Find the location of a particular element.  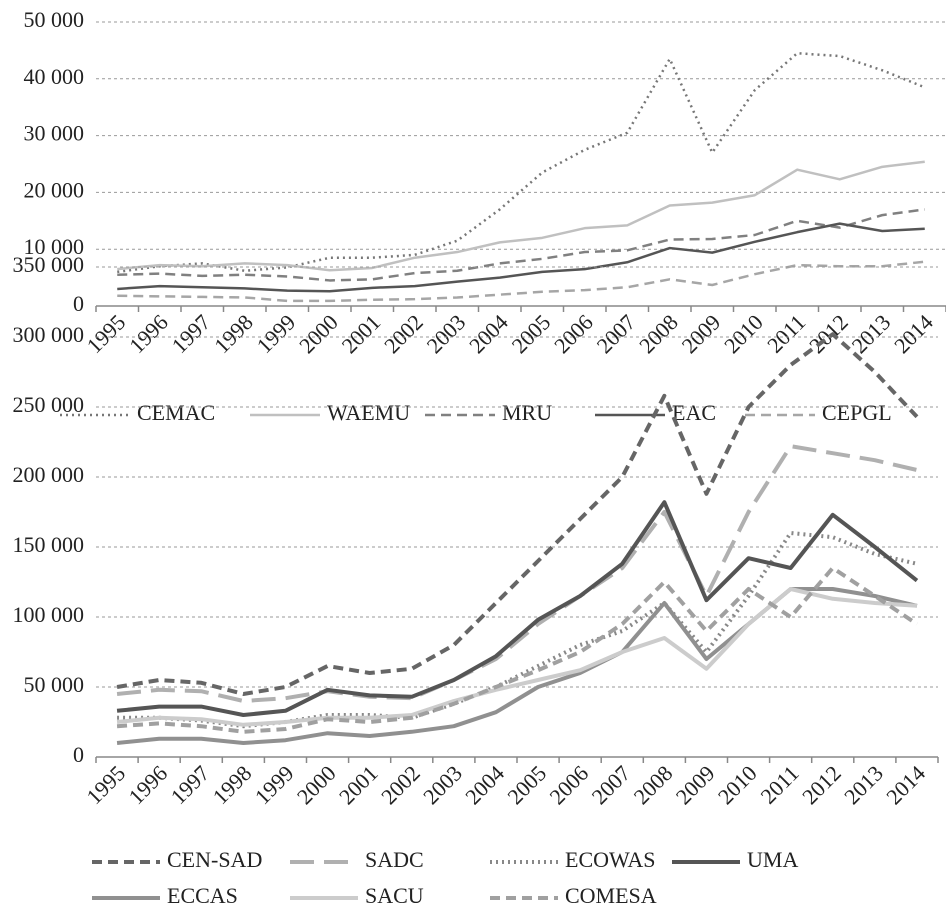

y-tick-label: 20 000 is located at coordinates (54, 189).